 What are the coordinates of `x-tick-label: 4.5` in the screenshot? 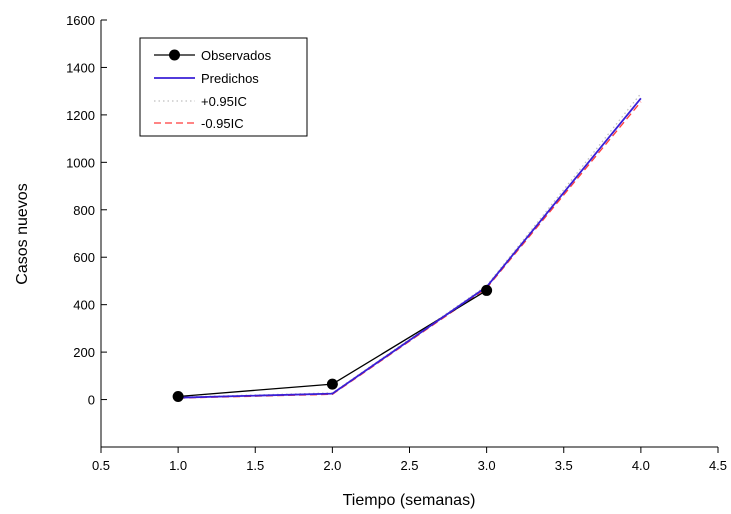 It's located at (718, 465).